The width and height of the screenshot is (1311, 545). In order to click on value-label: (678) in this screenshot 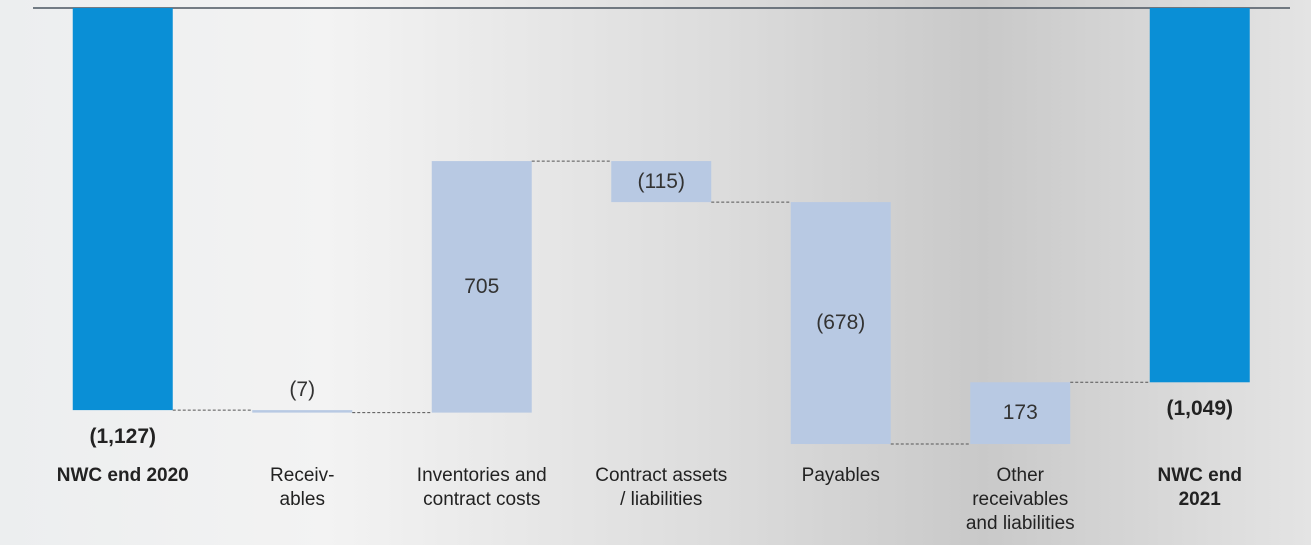, I will do `click(841, 323)`.